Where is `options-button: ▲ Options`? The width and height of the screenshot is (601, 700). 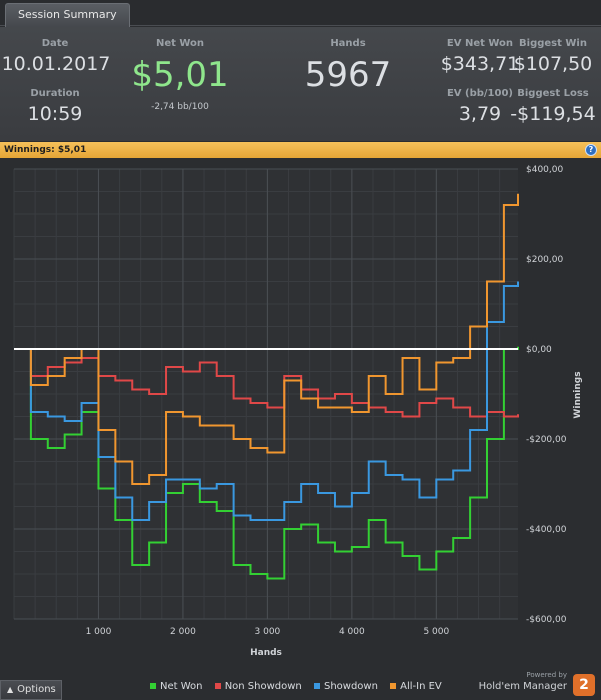
options-button: ▲ Options is located at coordinates (31, 690).